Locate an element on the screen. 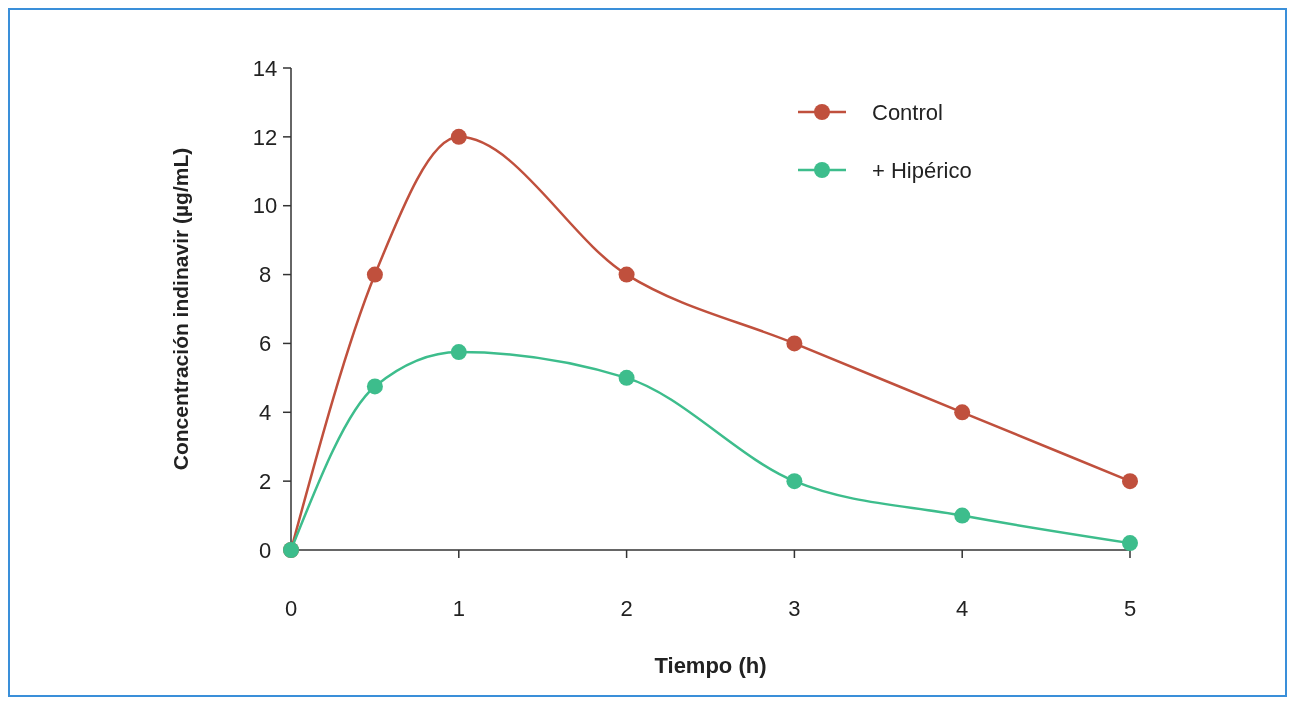 The height and width of the screenshot is (705, 1295). legend-label: Control is located at coordinates (907, 112).